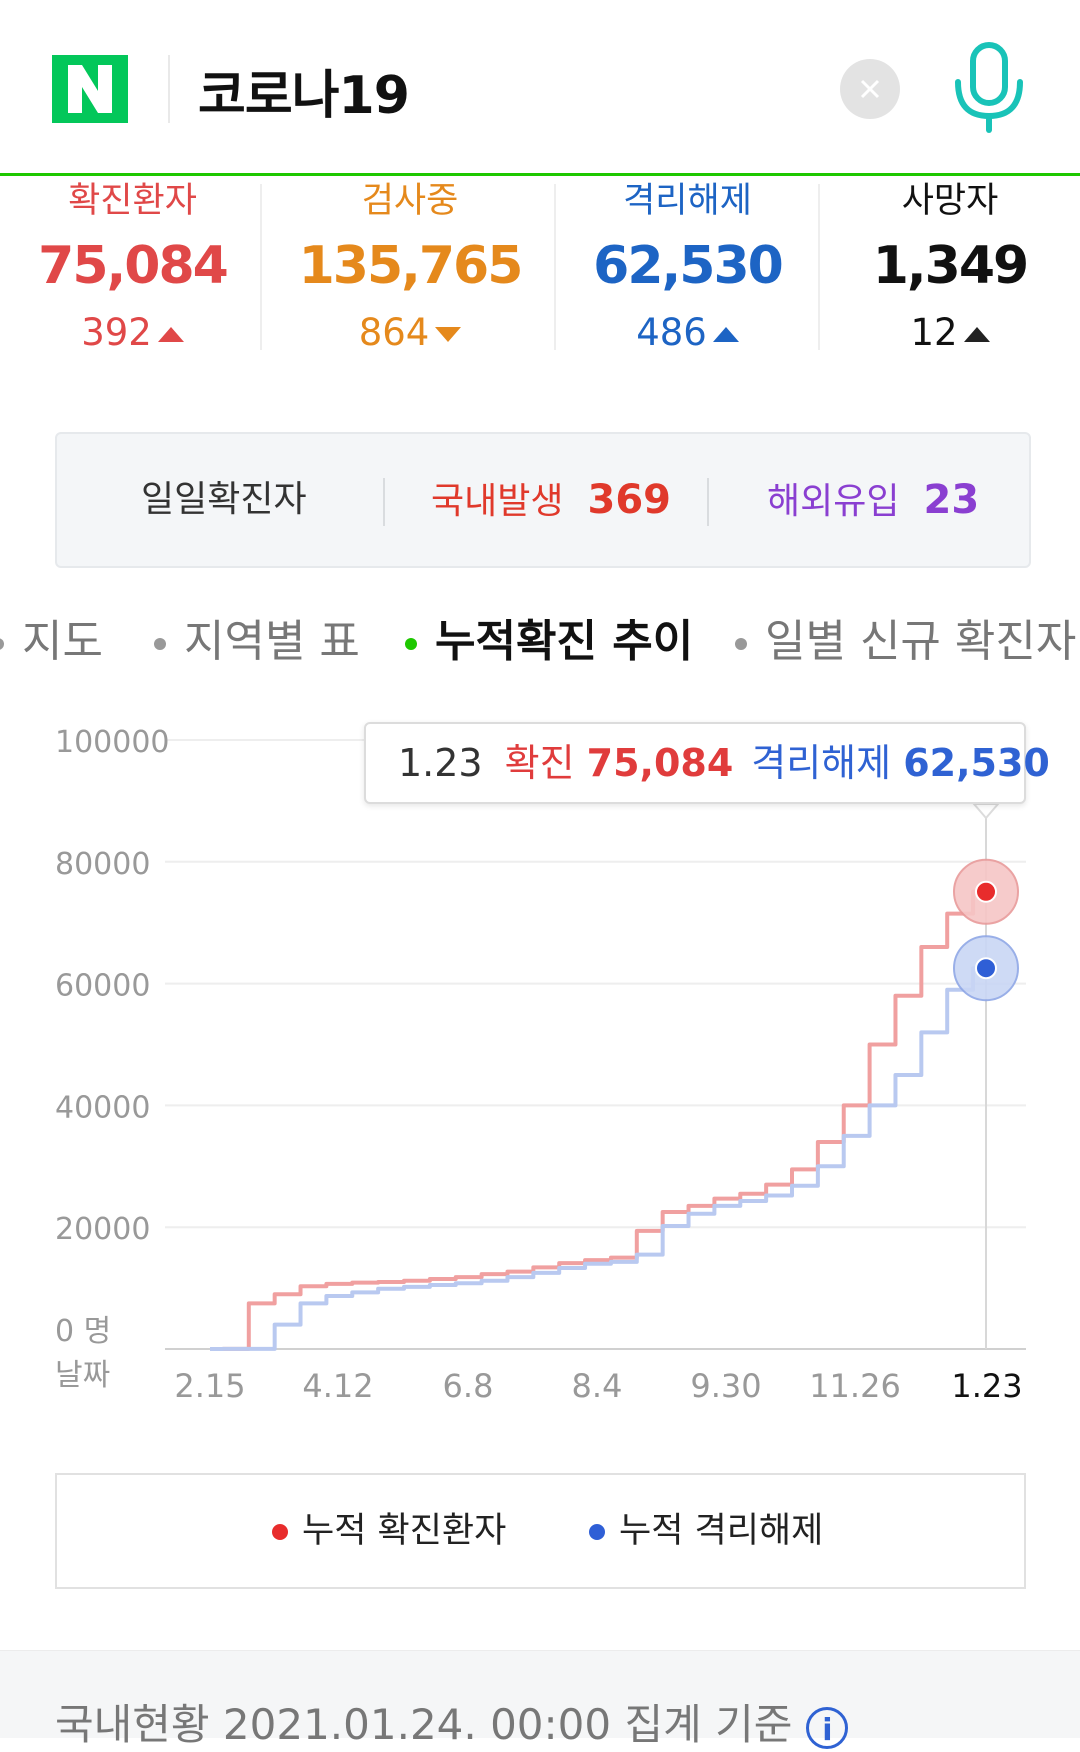 Image resolution: width=1080 pixels, height=1752 pixels. Describe the element at coordinates (452, 1721) in the screenshot. I see `footer-text: 국내현황 2021.01.24. 00:00 집계 기준 i` at that location.